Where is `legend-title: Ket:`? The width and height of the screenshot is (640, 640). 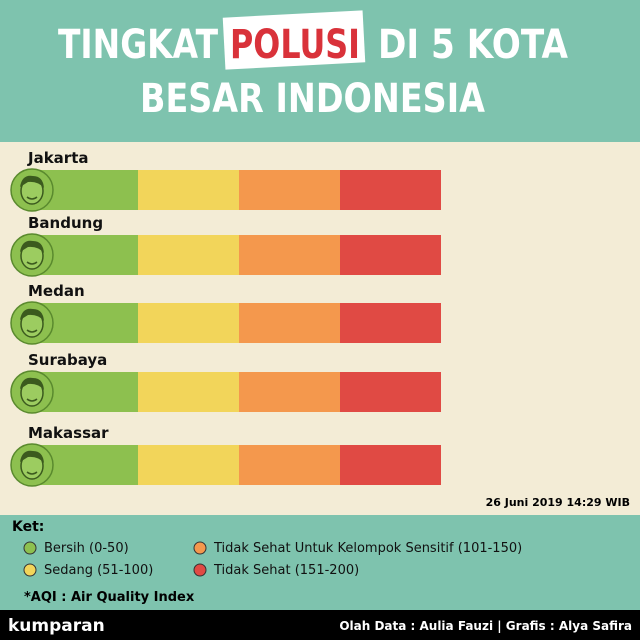 legend-title: Ket: is located at coordinates (28, 527).